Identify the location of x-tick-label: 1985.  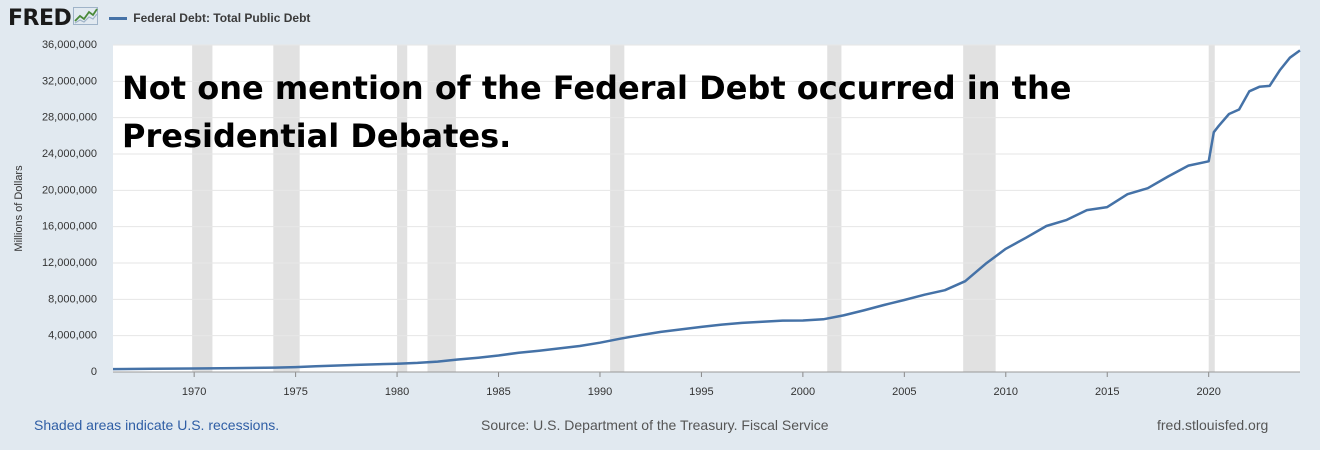
(498, 392).